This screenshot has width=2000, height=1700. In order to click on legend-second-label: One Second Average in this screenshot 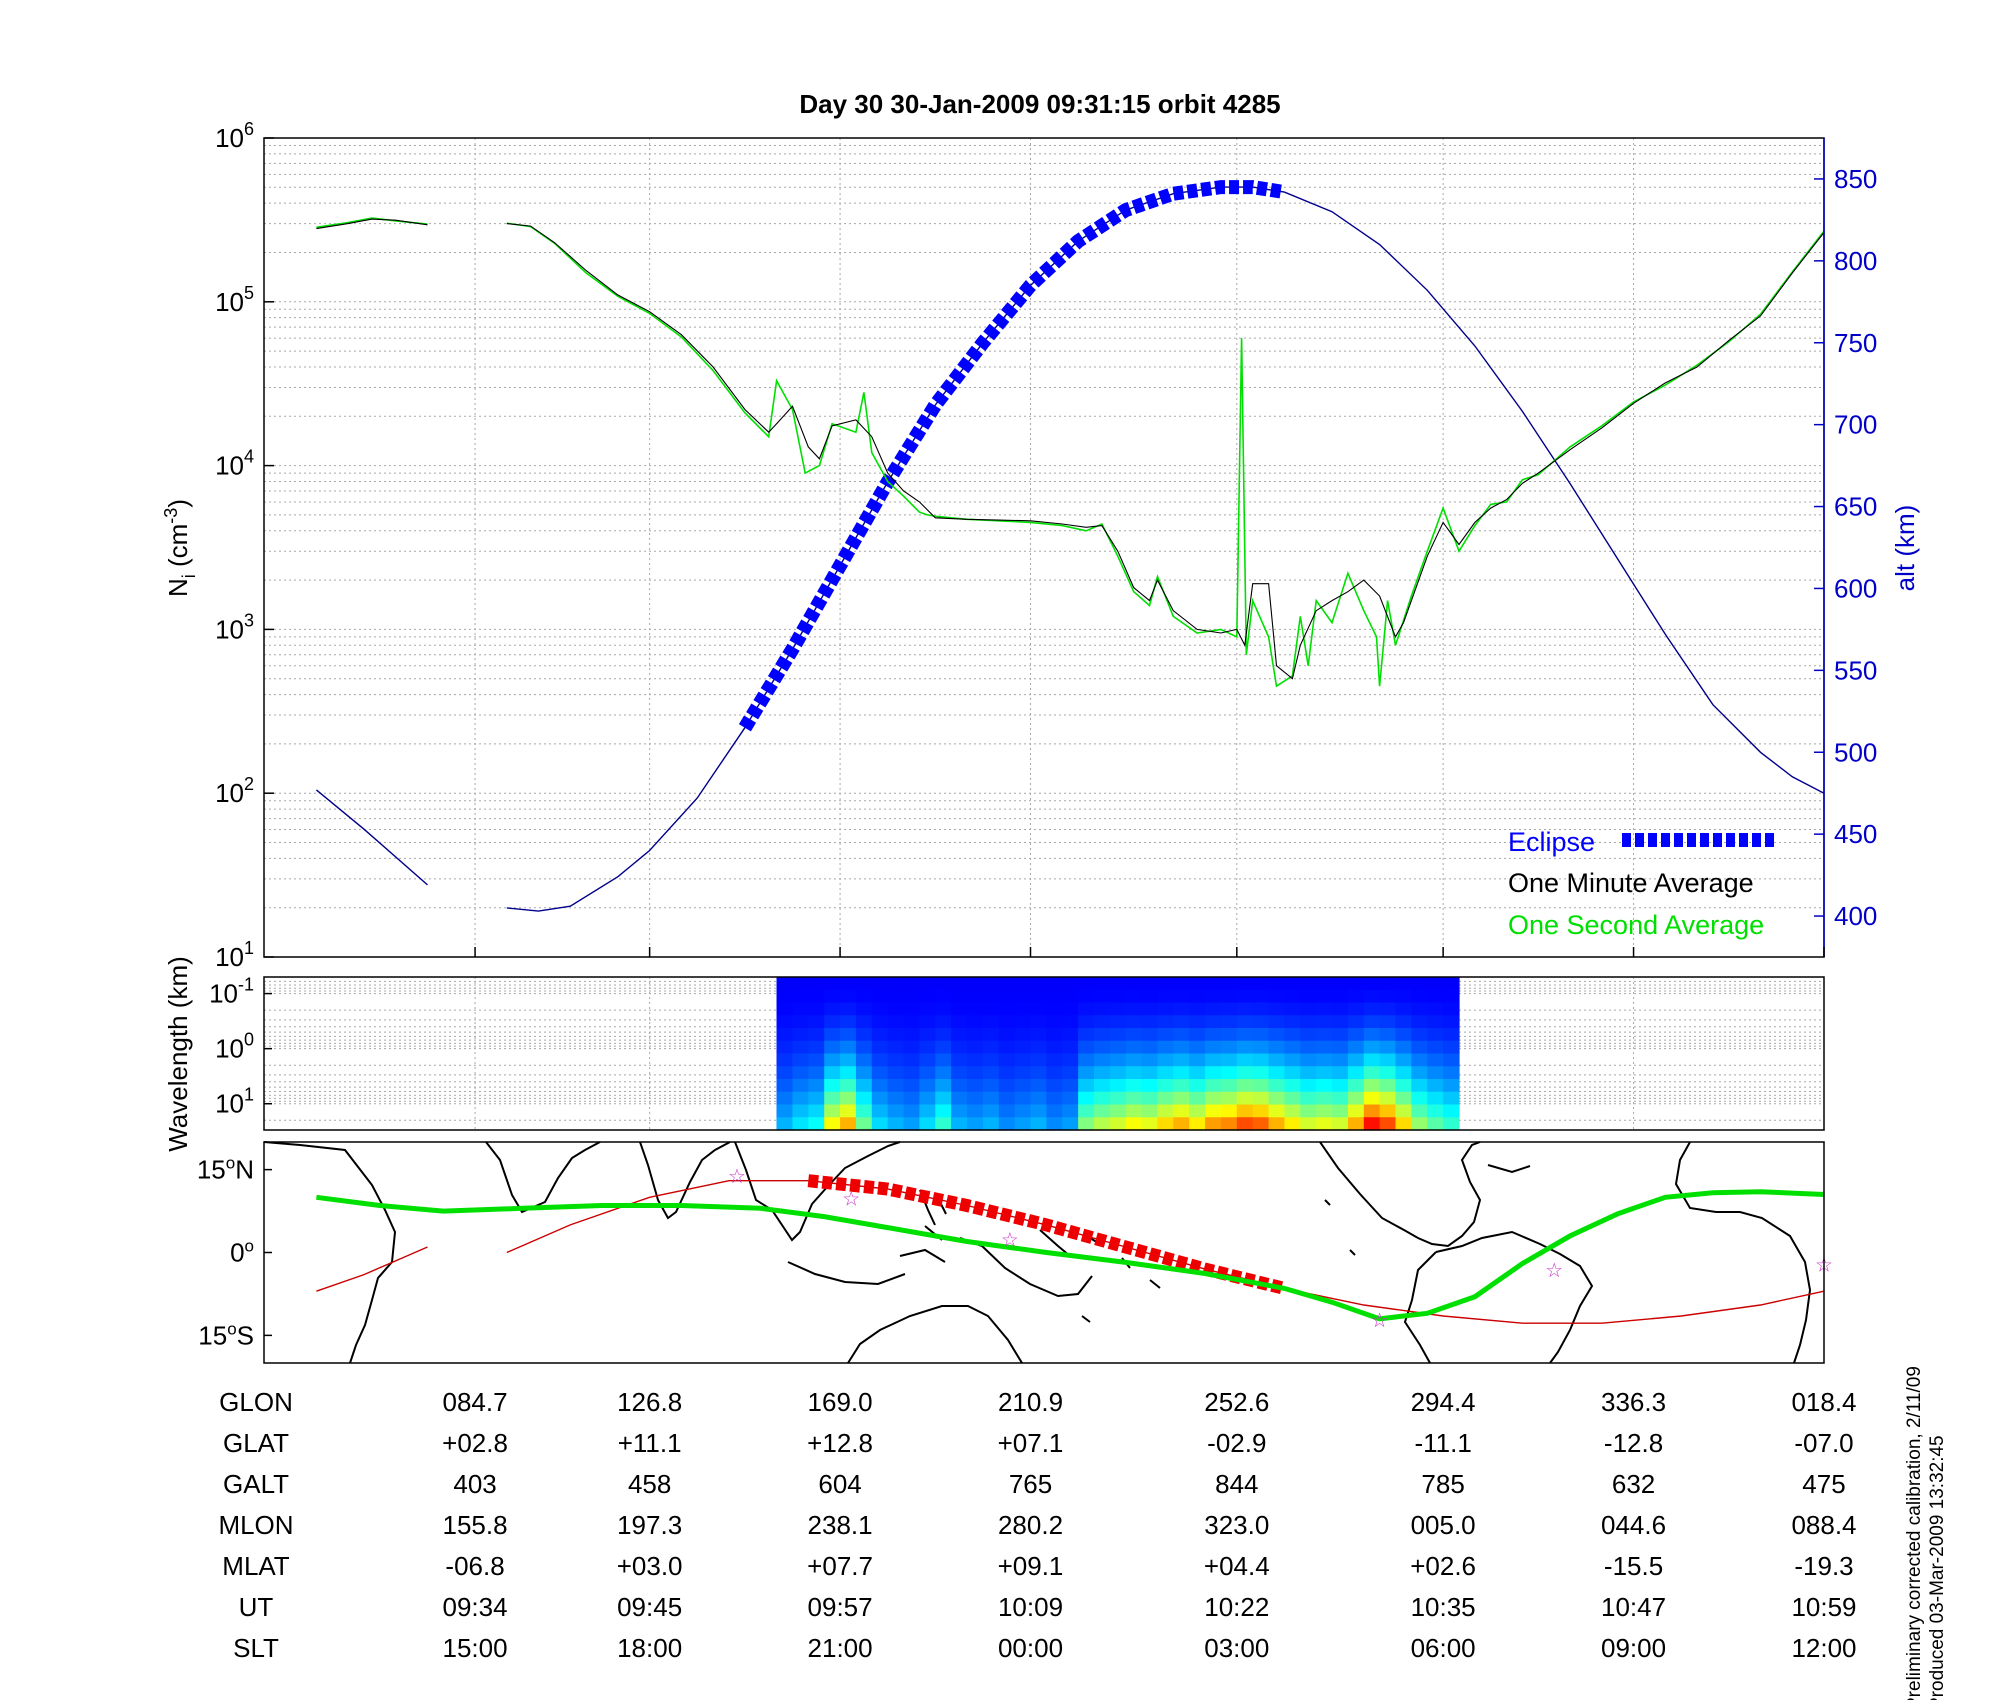, I will do `click(1636, 925)`.